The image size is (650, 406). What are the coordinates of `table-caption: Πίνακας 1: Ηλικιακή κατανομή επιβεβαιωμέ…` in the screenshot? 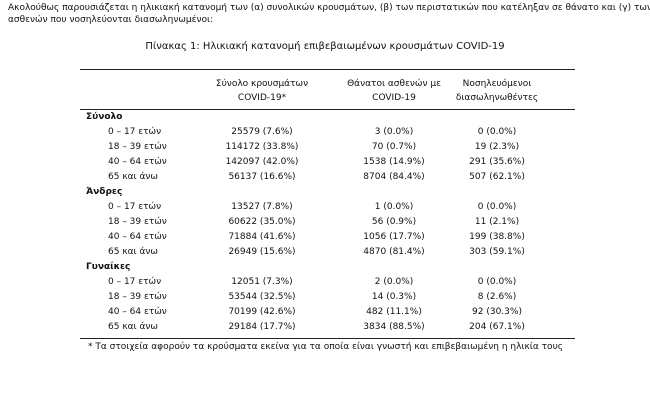 It's located at (325, 46).